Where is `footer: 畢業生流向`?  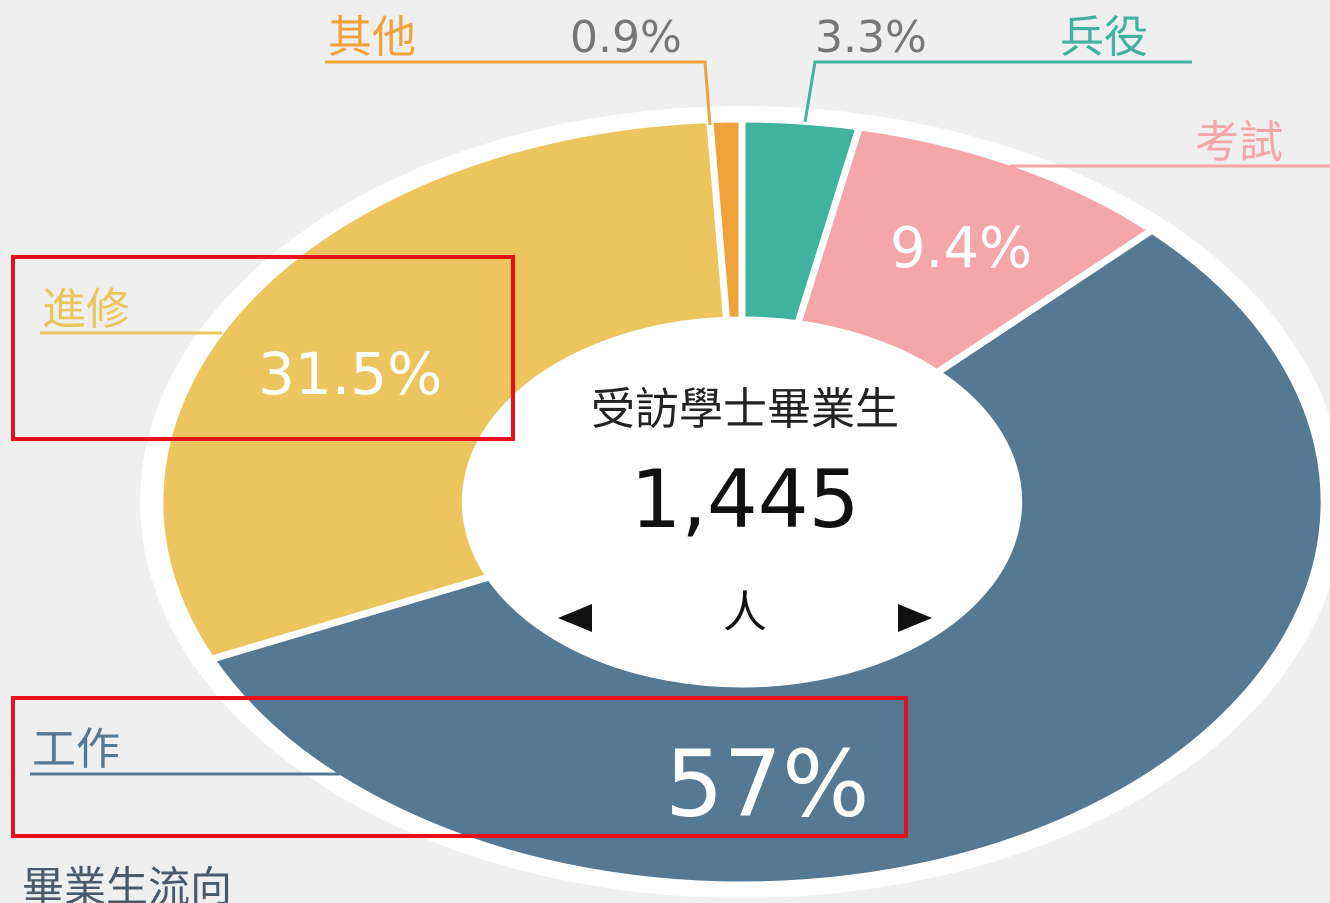
footer: 畢業生流向 is located at coordinates (127, 883).